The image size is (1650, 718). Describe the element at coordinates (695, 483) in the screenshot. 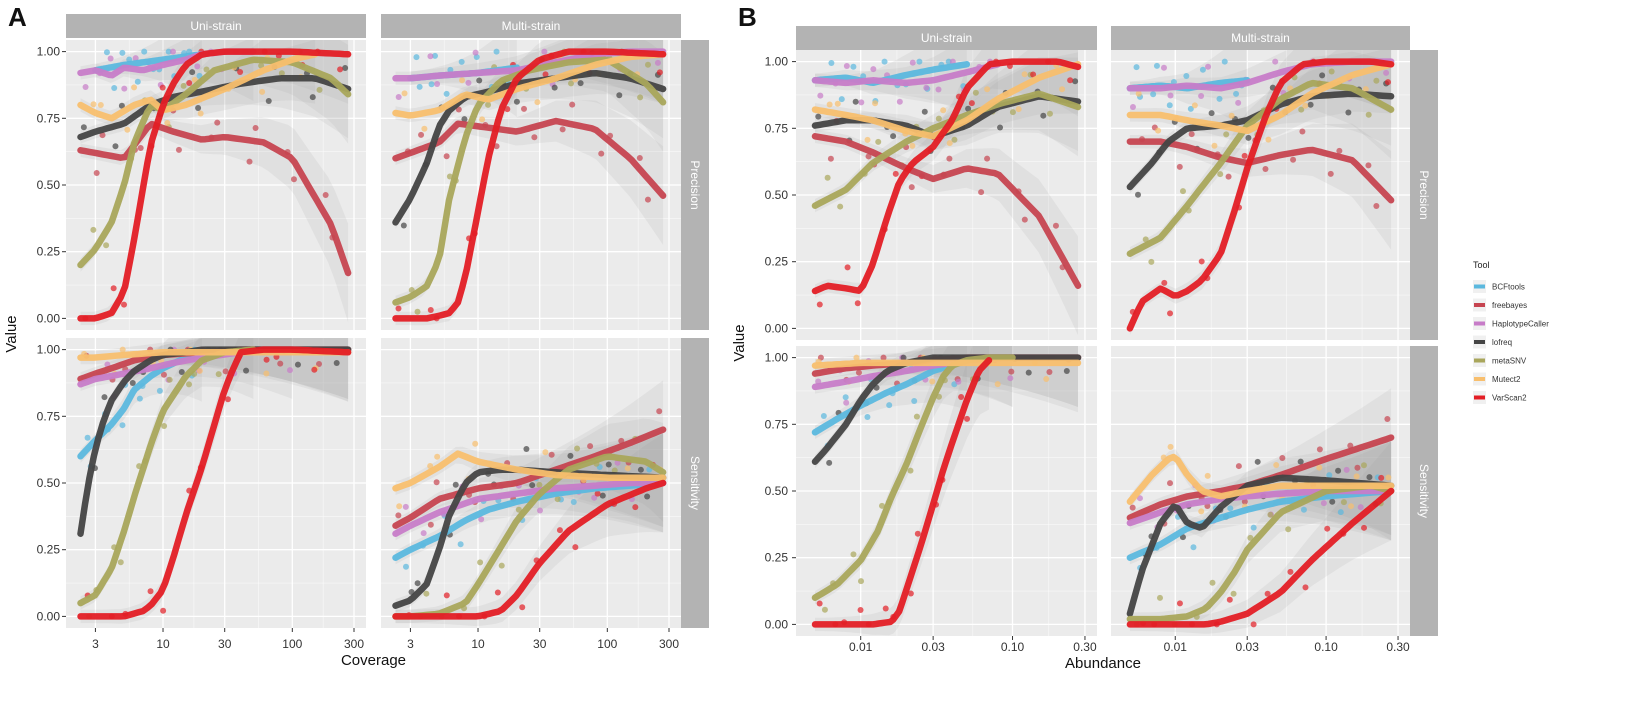

I see `strip-row` at that location.